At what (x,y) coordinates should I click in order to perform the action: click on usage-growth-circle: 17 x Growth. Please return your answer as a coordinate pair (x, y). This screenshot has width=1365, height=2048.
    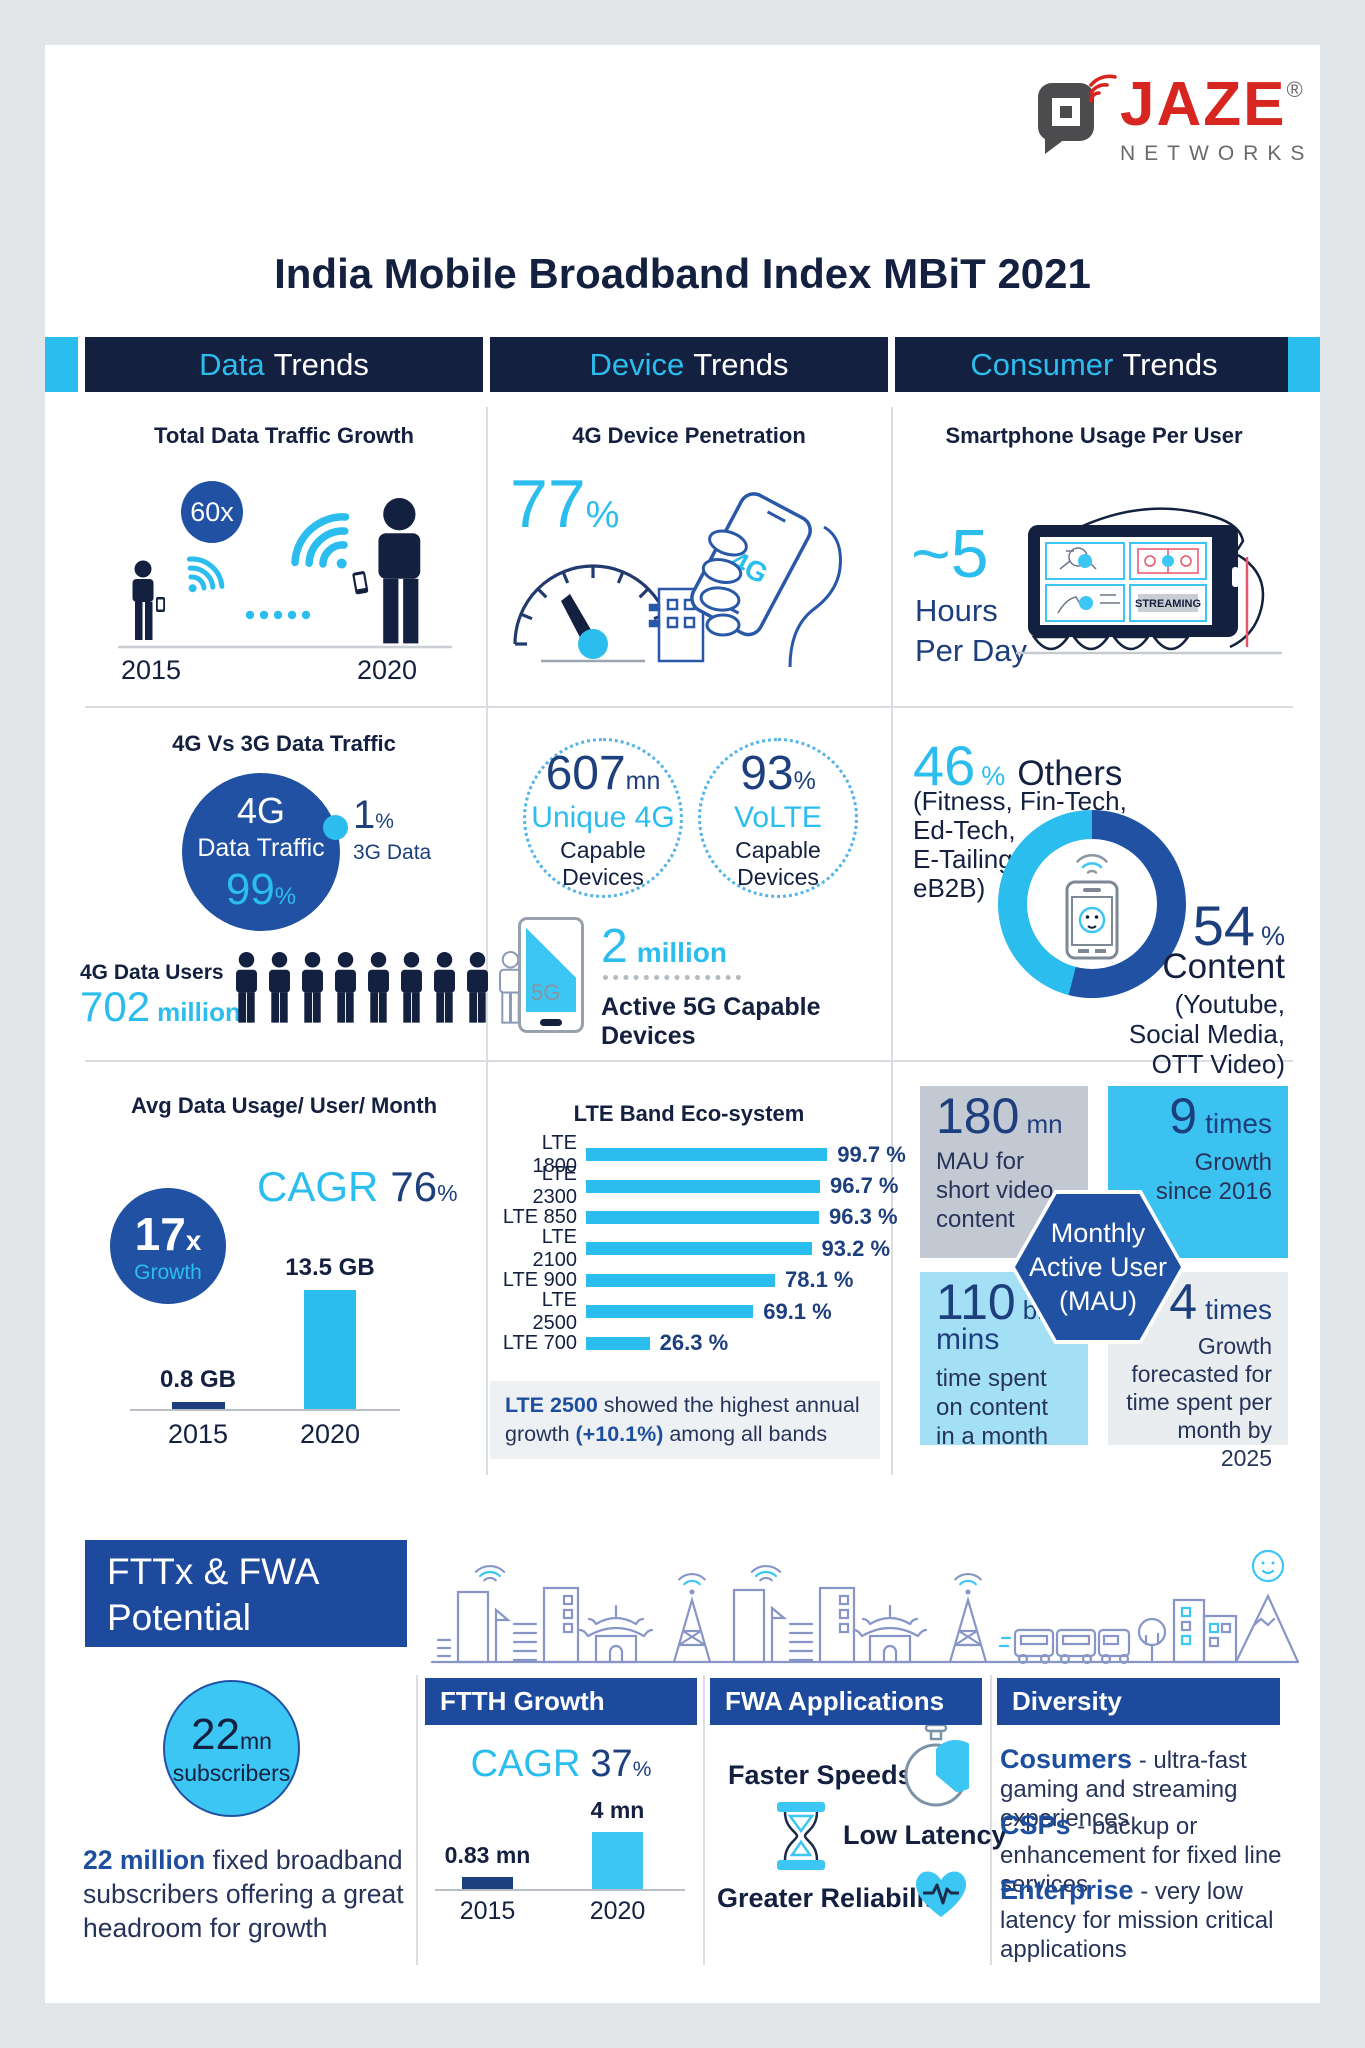
    Looking at the image, I should click on (168, 1246).